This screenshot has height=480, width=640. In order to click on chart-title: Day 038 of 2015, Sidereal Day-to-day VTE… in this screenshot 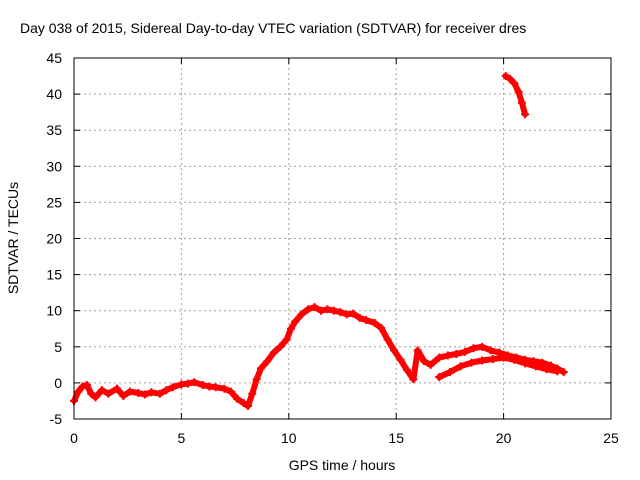, I will do `click(273, 28)`.